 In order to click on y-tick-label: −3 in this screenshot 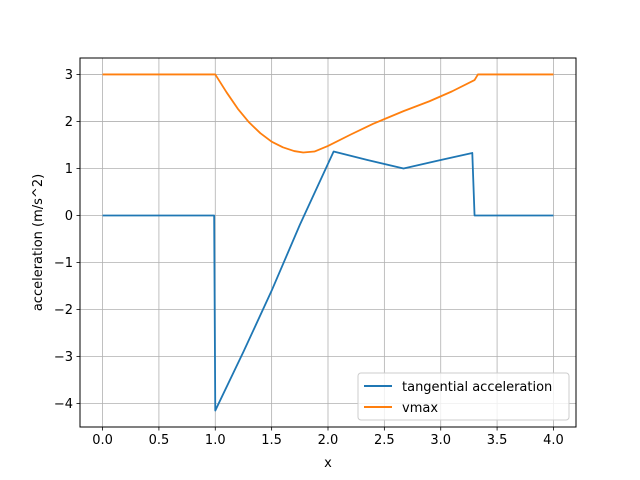, I will do `click(63, 357)`.